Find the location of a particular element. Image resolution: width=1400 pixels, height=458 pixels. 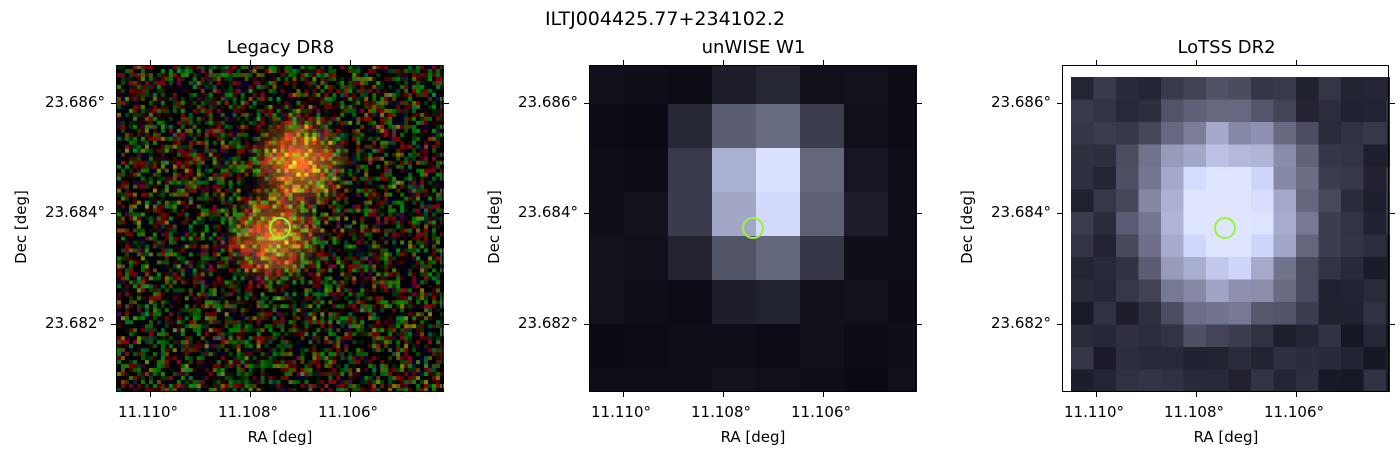

panel-title: LoTSS DR2 is located at coordinates (1226, 47).